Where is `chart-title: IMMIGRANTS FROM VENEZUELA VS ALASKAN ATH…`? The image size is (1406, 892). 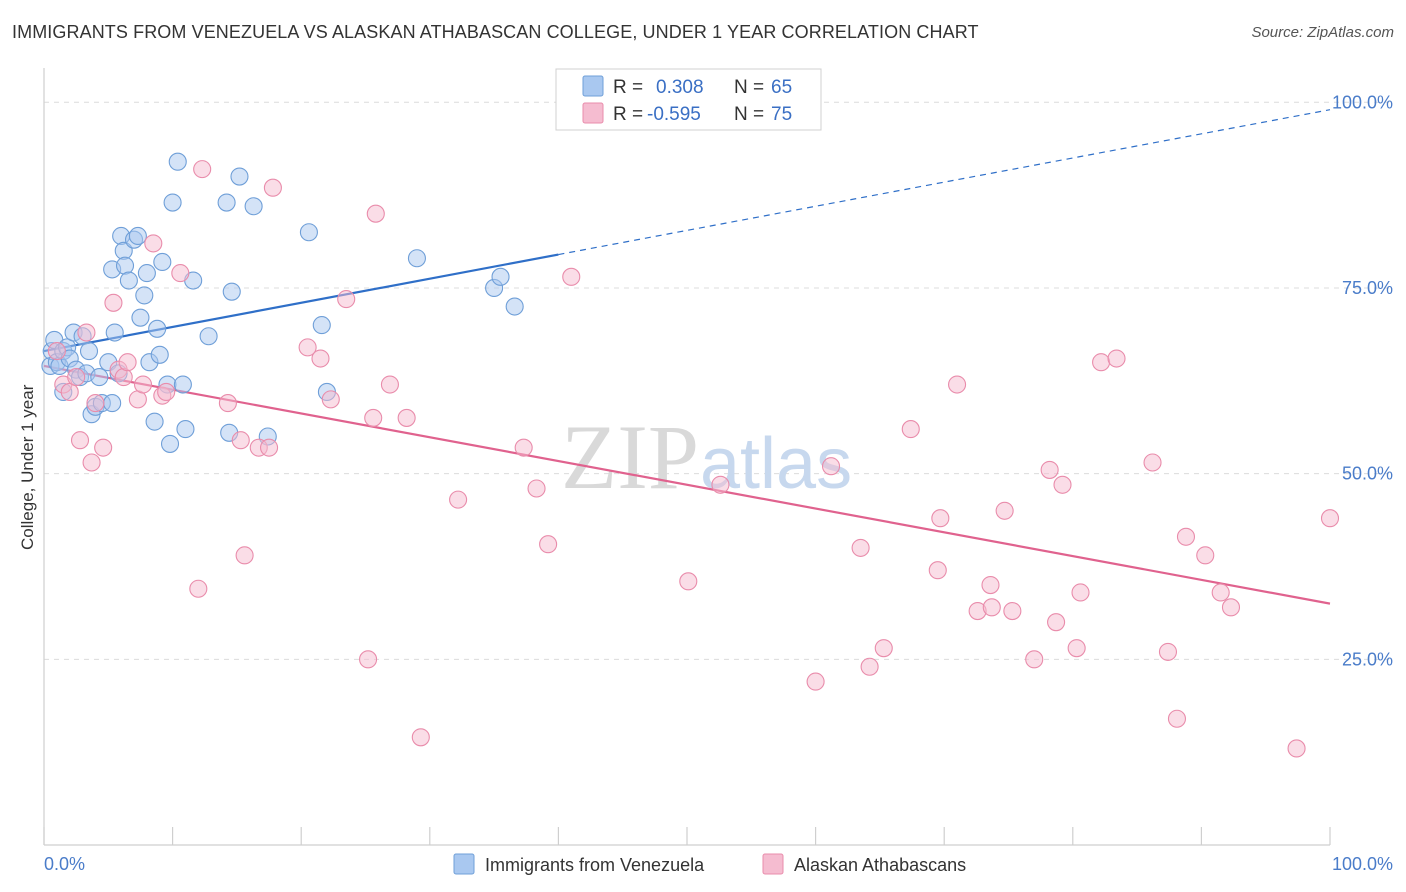
chart-title: IMMIGRANTS FROM VENEZUELA VS ALASKAN ATH… is located at coordinates (495, 32).